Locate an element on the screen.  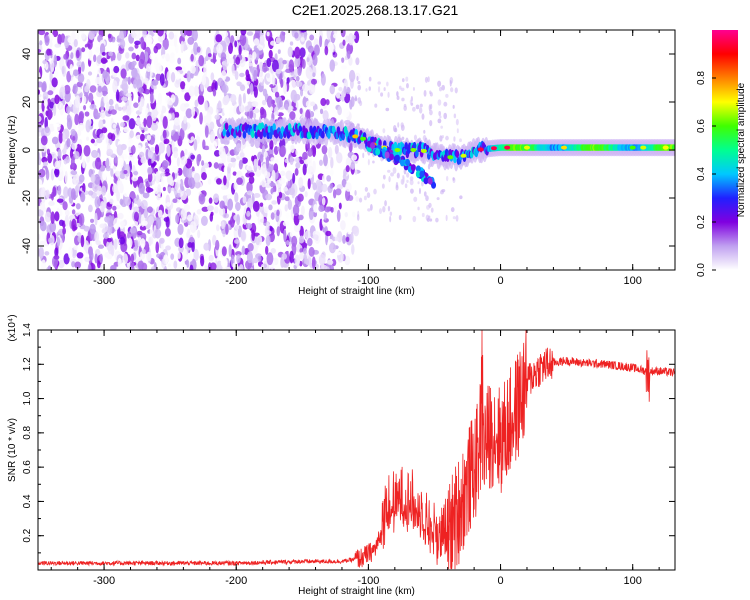
colorbar-label: Normalized spectral amplitude is located at coordinates (741, 149).